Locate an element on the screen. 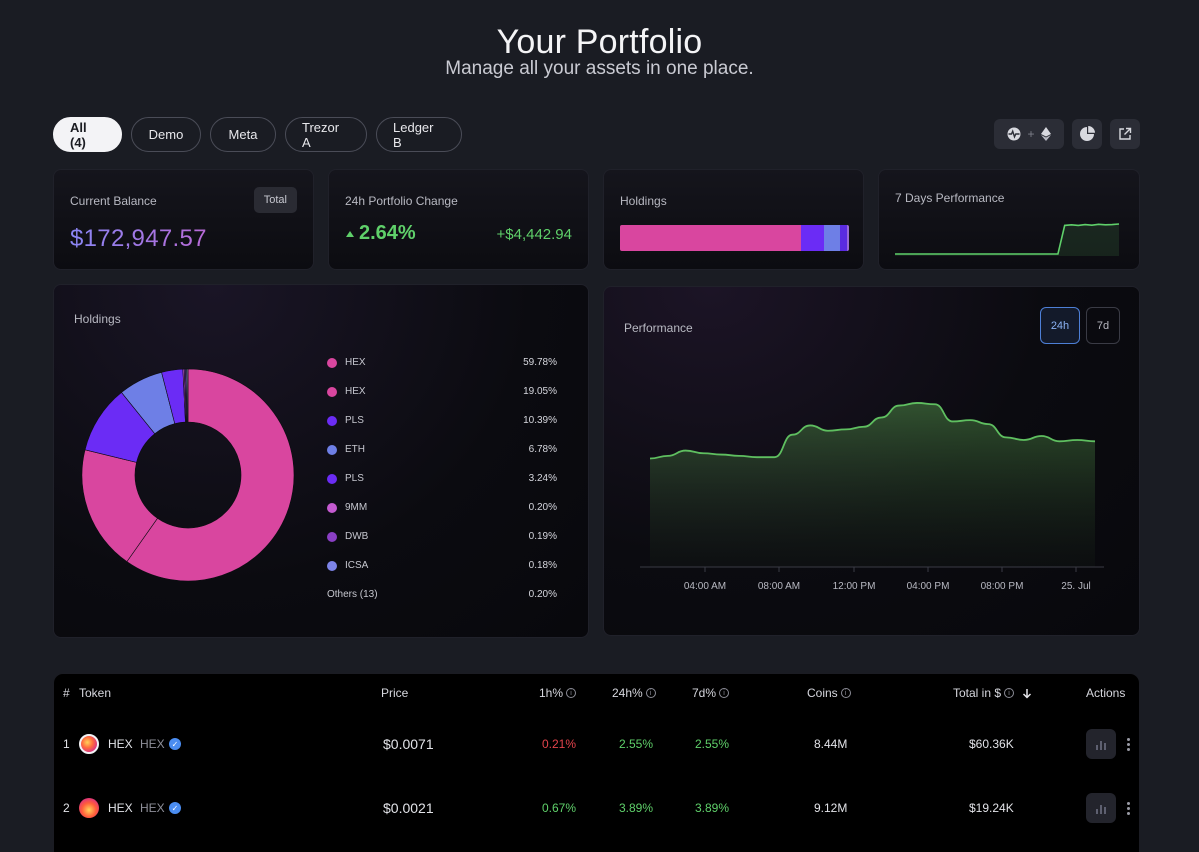 This screenshot has height=852, width=1199. legend-label: 9MM is located at coordinates (356, 507).